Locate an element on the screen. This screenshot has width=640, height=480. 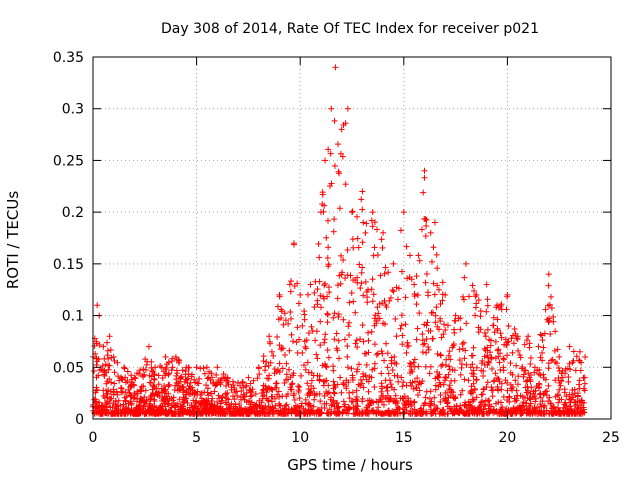
x-tick-label: 10 is located at coordinates (300, 438).